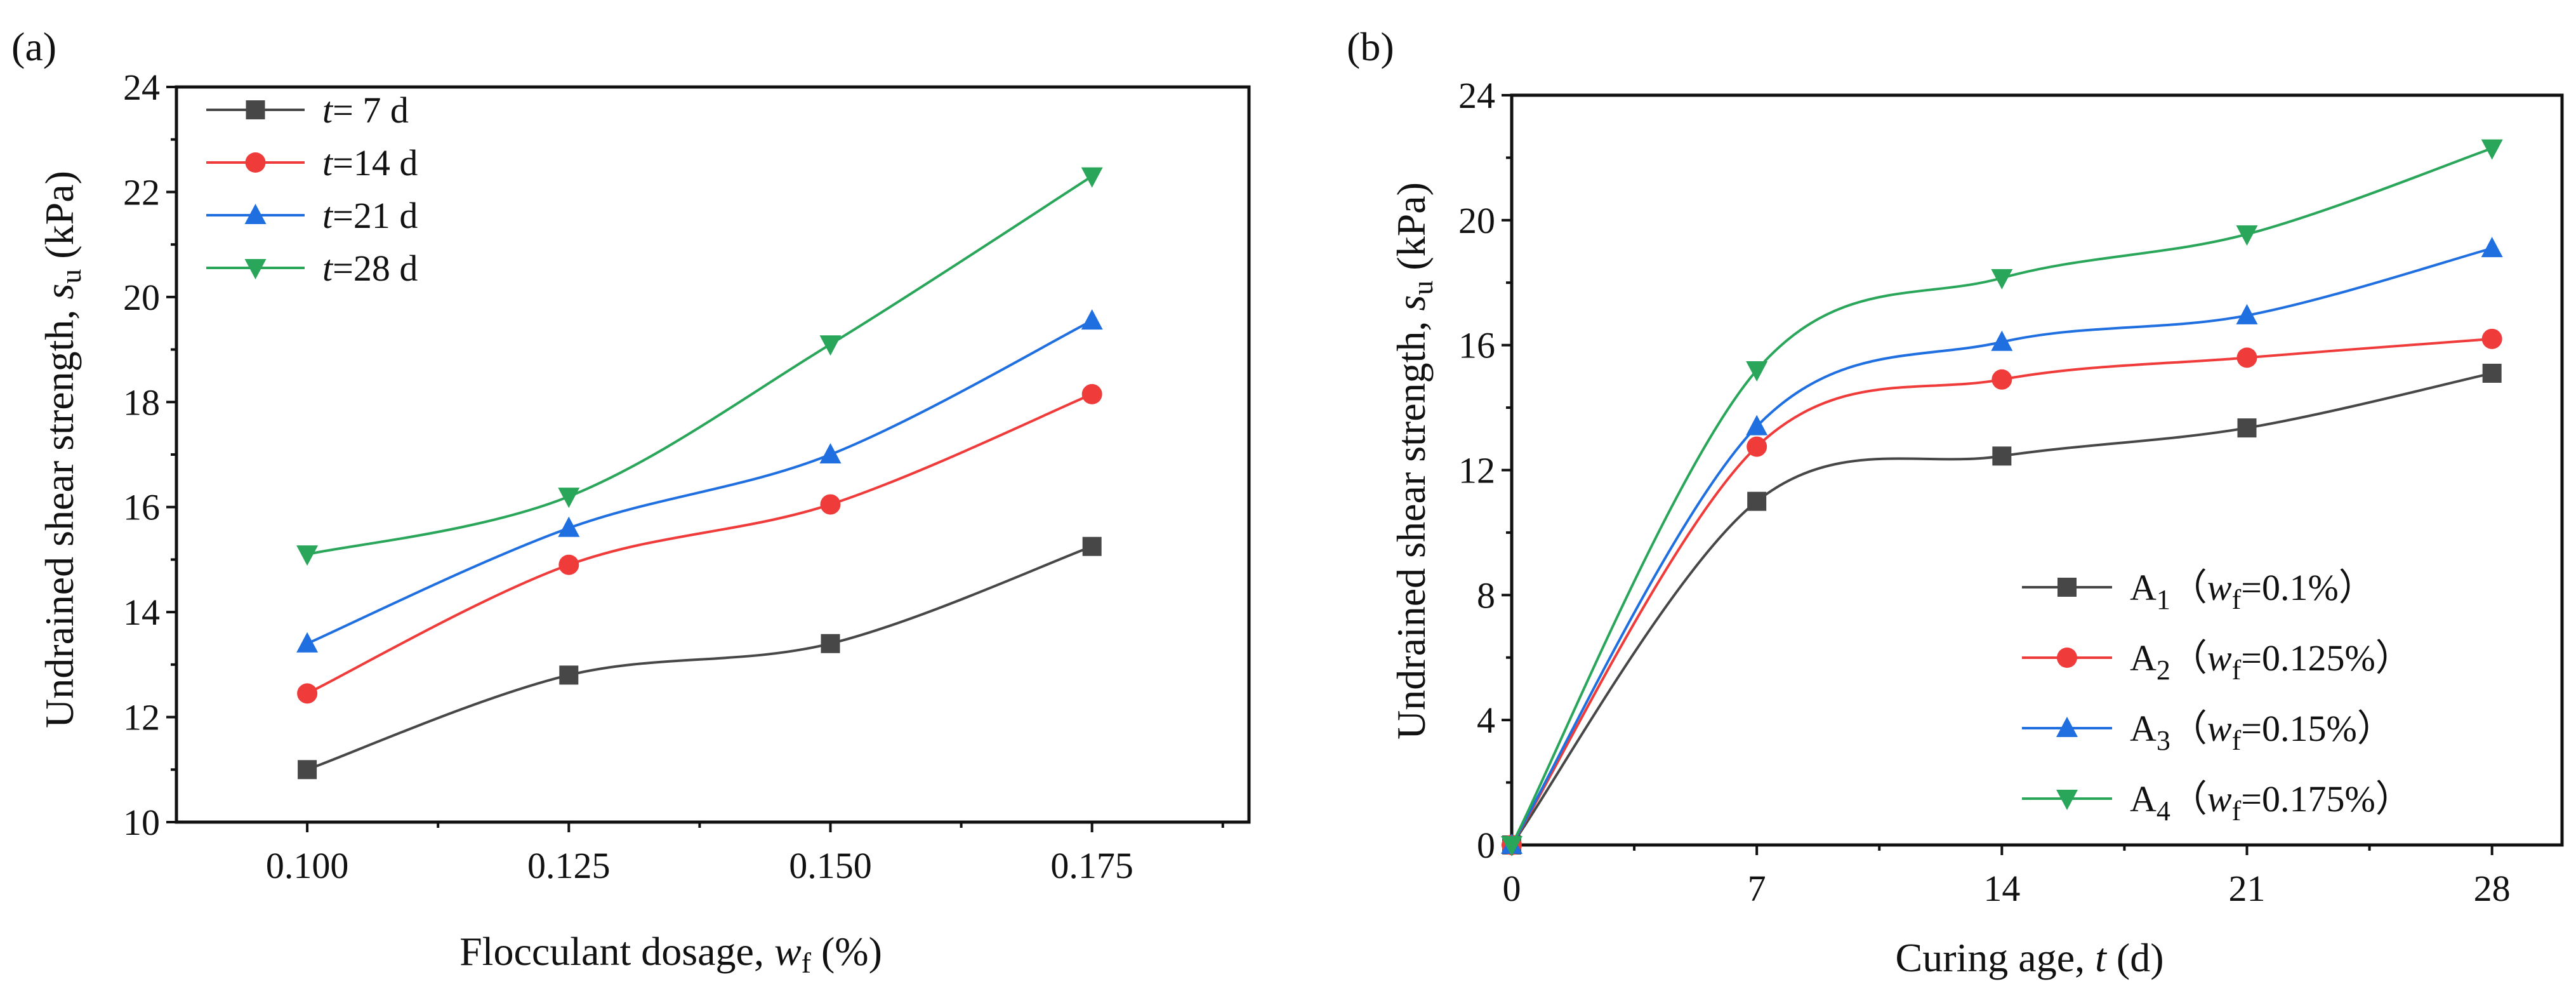 The image size is (2576, 984). I want to click on legend-label: t=28 d, so click(370, 268).